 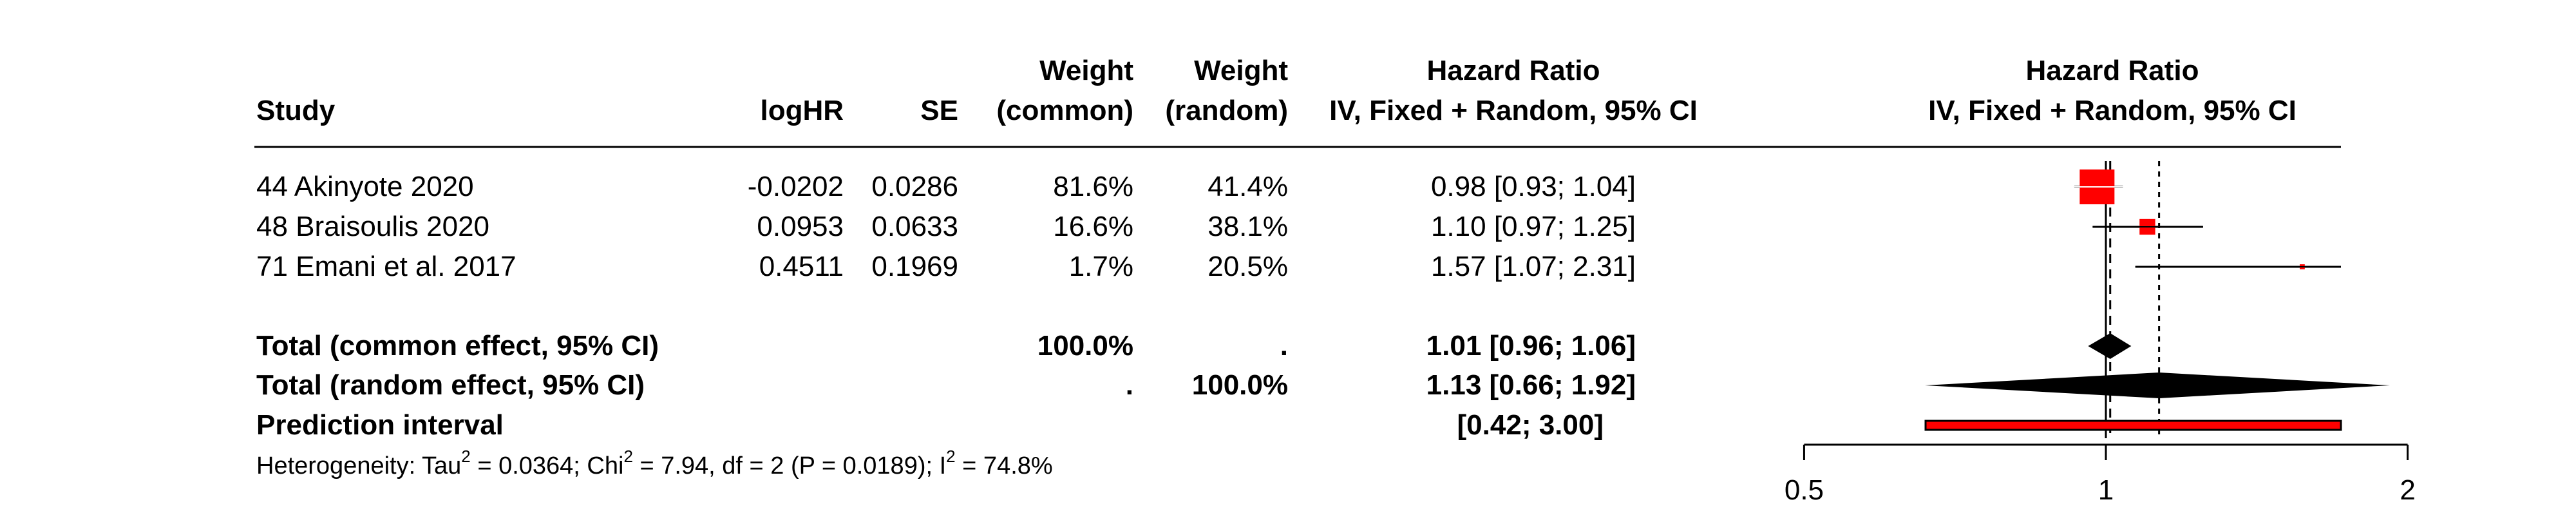 What do you see at coordinates (1248, 226) in the screenshot?
I see `study-weight-random: 38.1%` at bounding box center [1248, 226].